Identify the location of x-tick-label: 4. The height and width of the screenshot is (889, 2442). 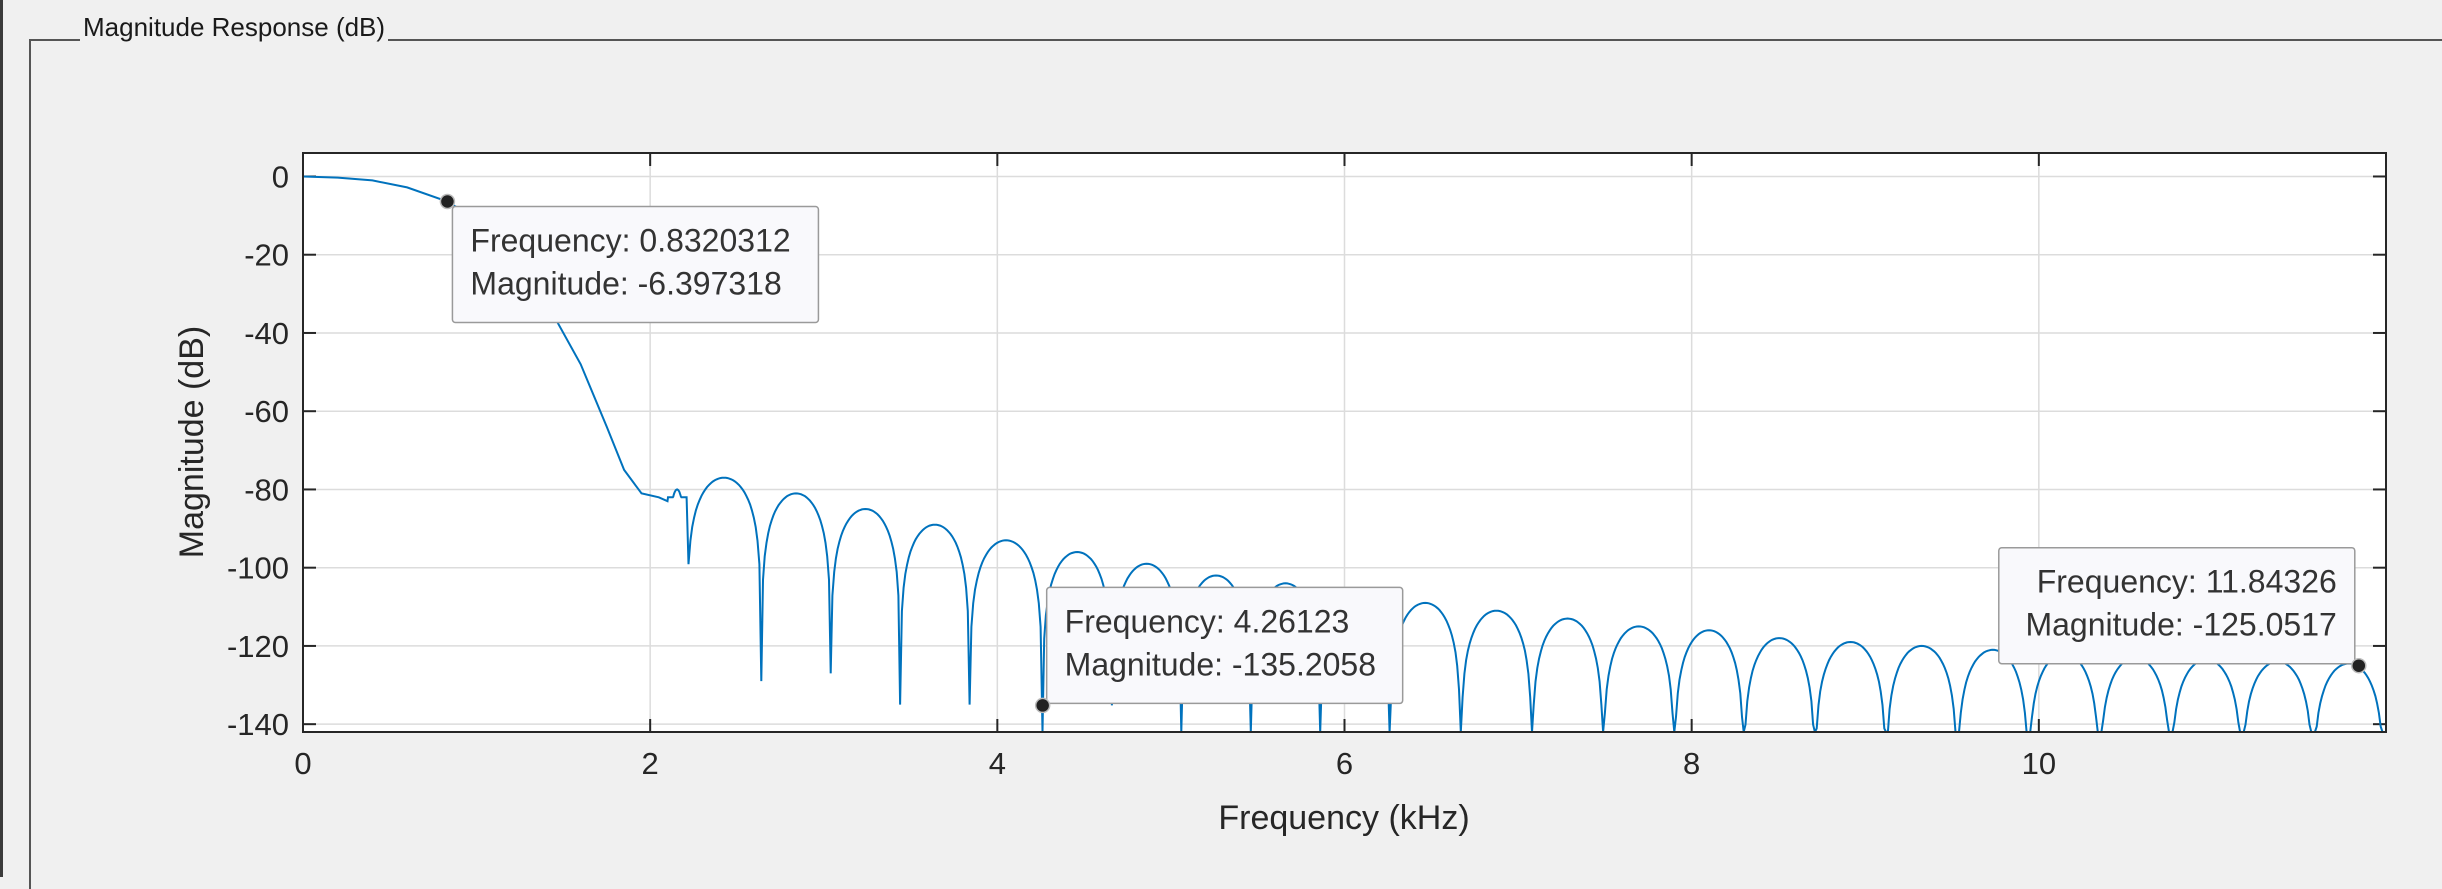
(997, 763).